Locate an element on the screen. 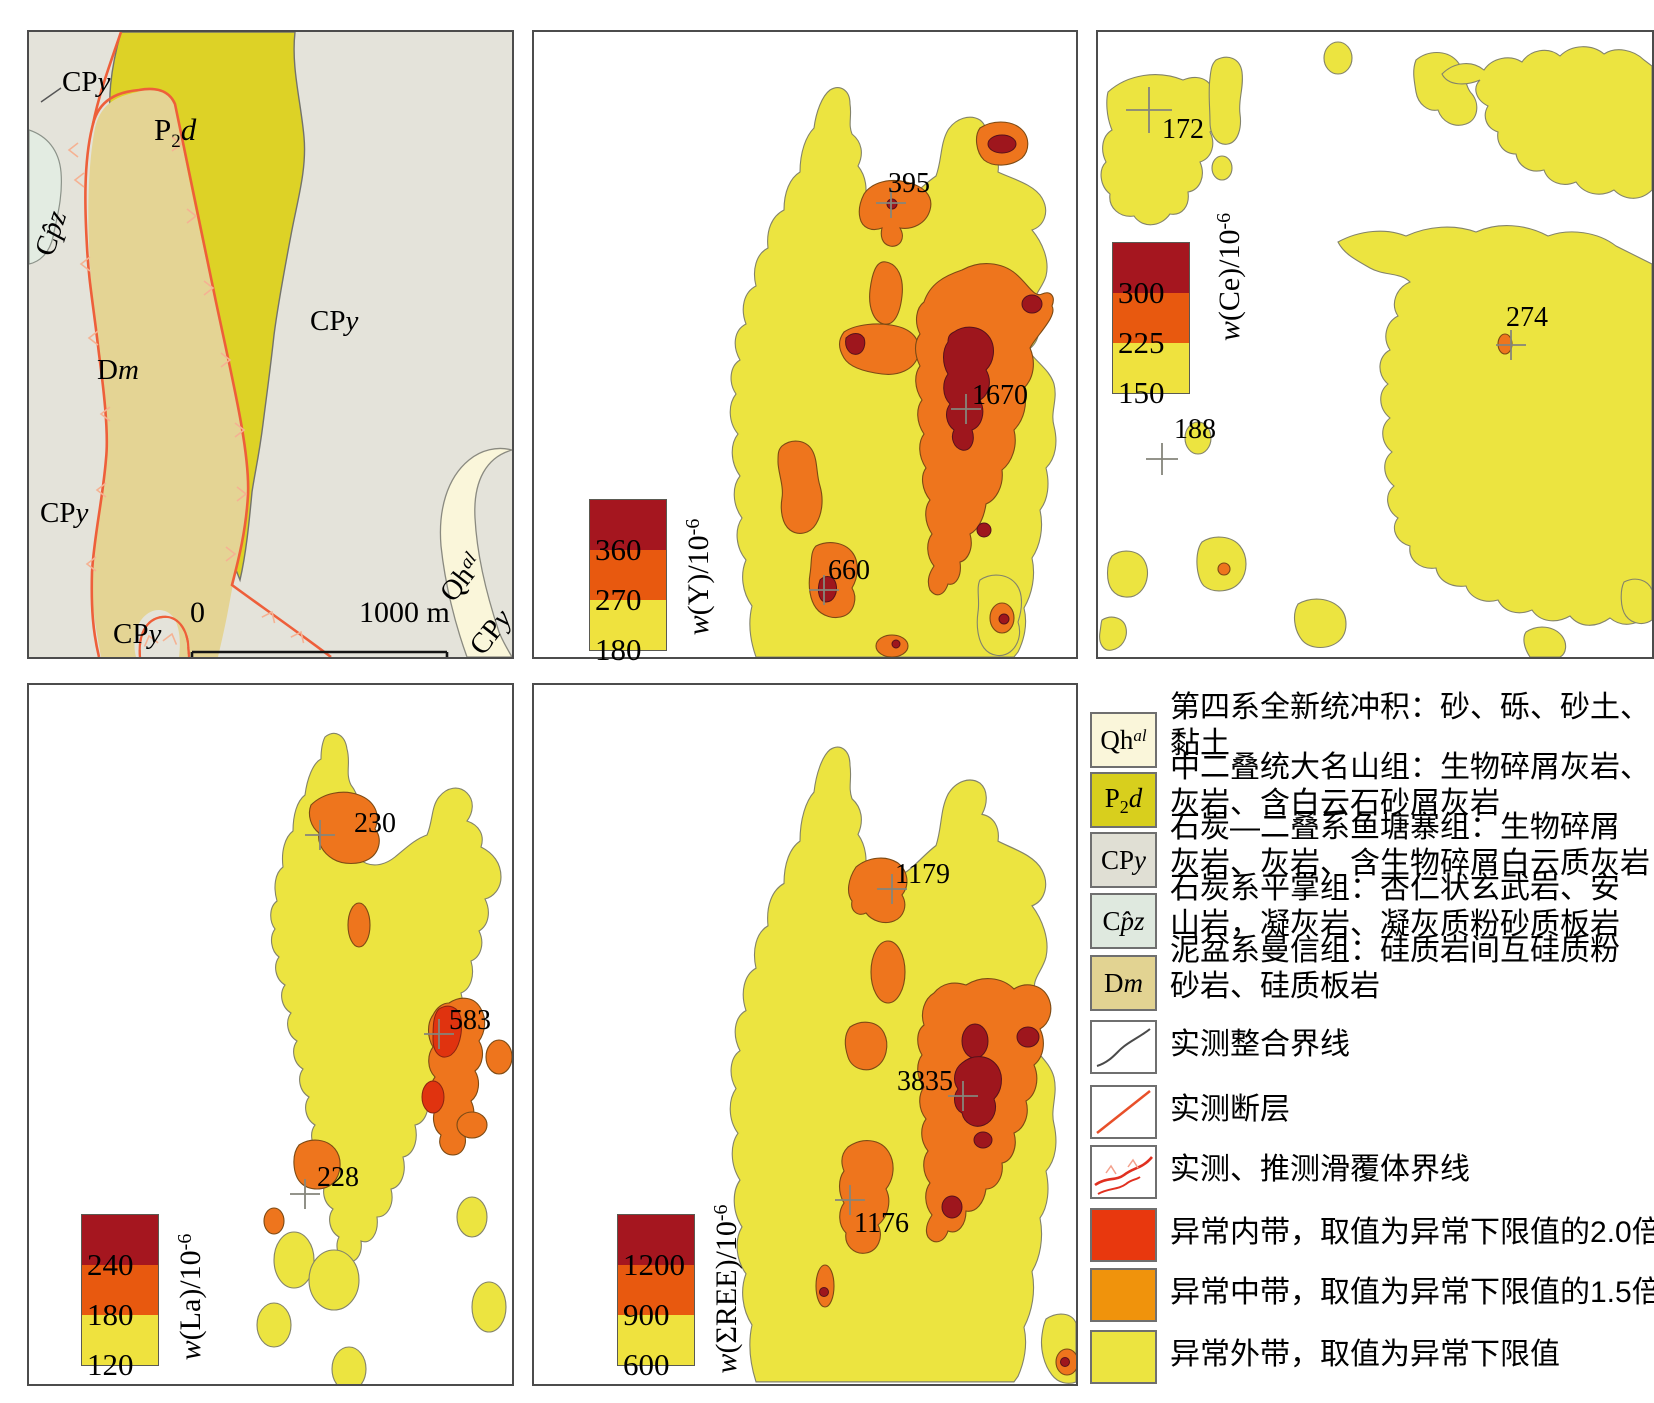 Image resolution: width=1654 pixels, height=1403 pixels. unit-qhal-area is located at coordinates (475, 552).